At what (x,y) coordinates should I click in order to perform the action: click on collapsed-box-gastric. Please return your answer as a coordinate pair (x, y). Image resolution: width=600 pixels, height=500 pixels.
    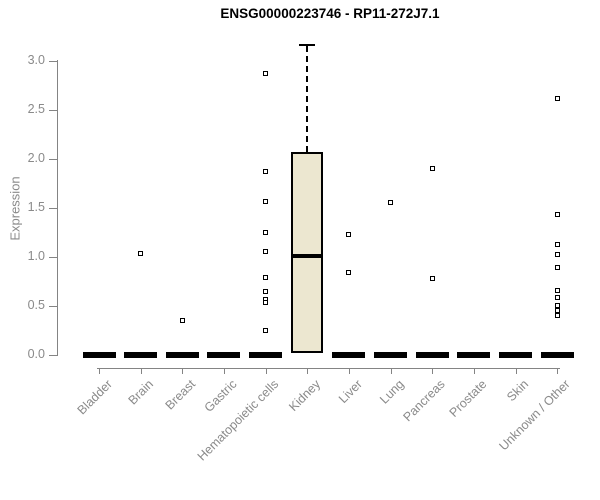
    Looking at the image, I should click on (224, 355).